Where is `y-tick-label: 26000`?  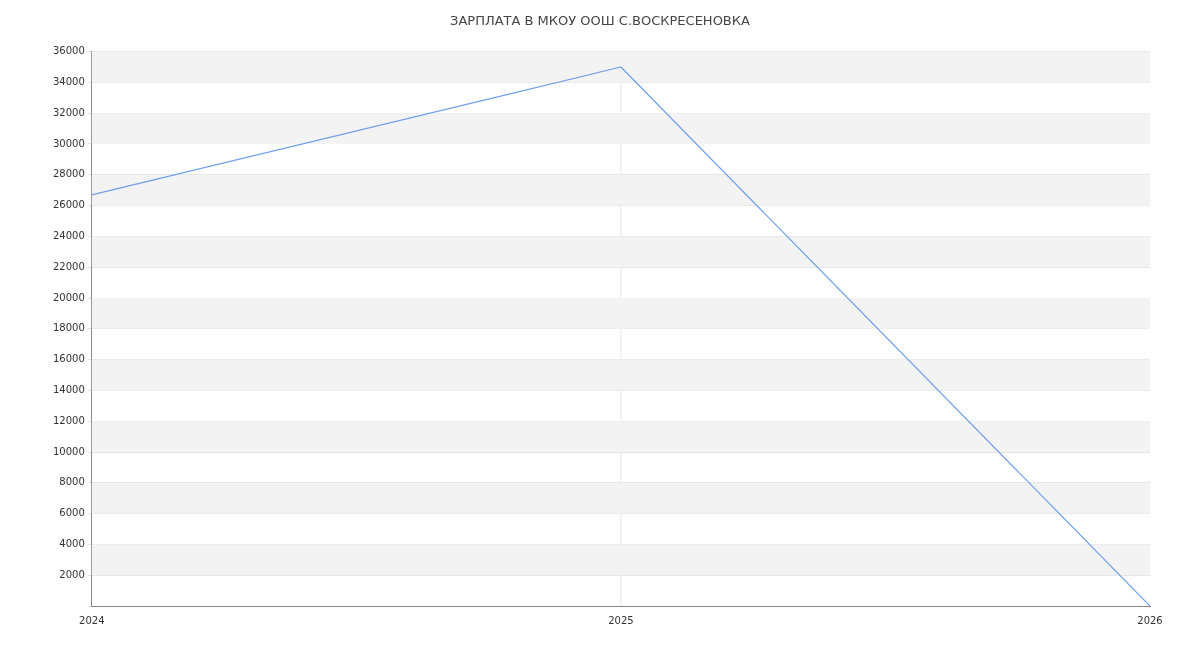 y-tick-label: 26000 is located at coordinates (69, 205).